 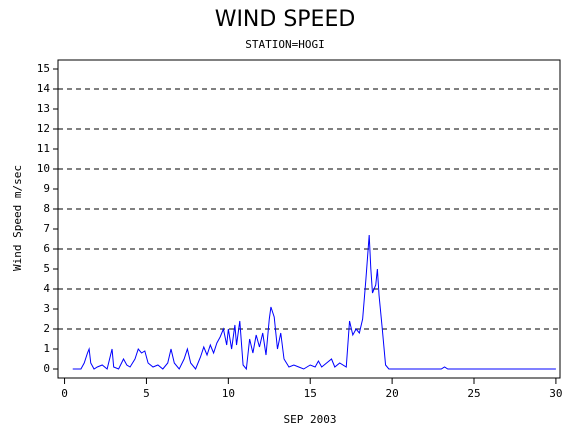 What do you see at coordinates (43, 68) in the screenshot?
I see `y-tick-label: 15` at bounding box center [43, 68].